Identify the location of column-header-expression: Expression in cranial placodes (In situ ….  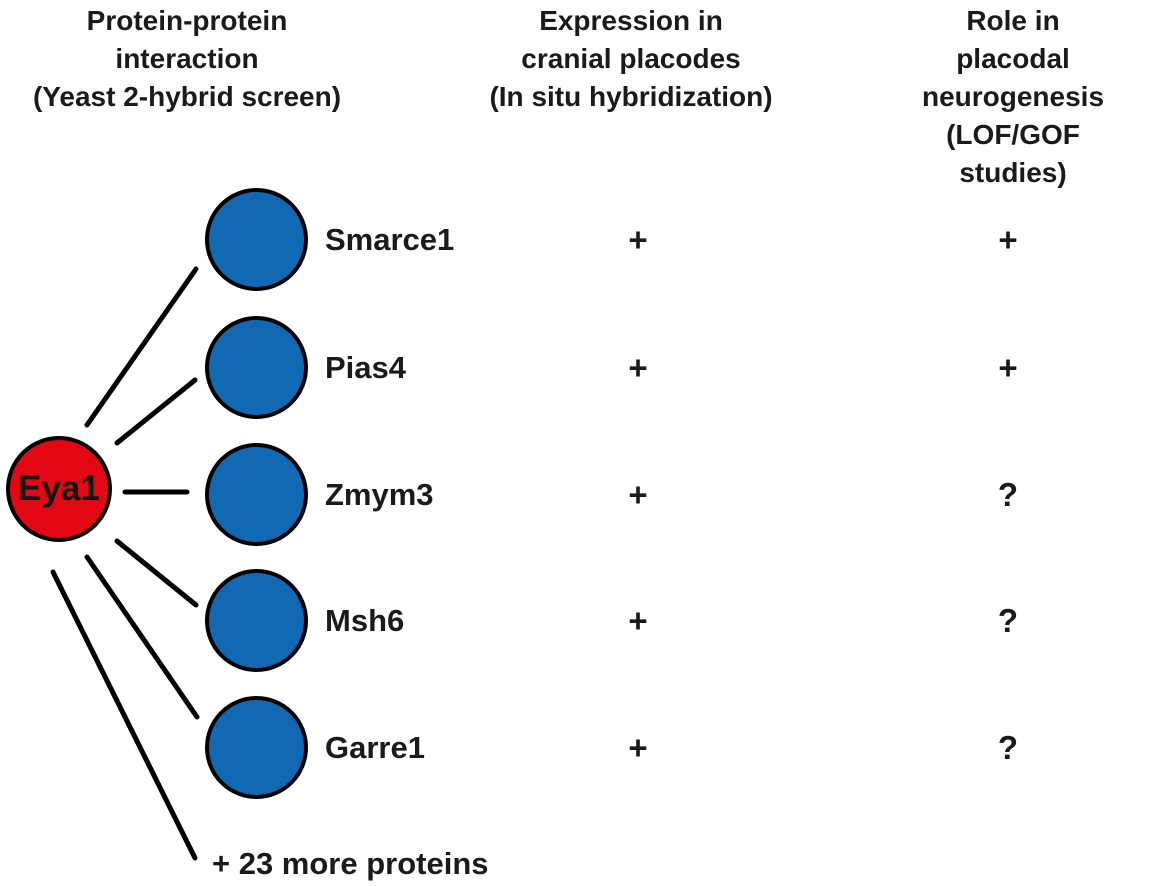
(631, 58).